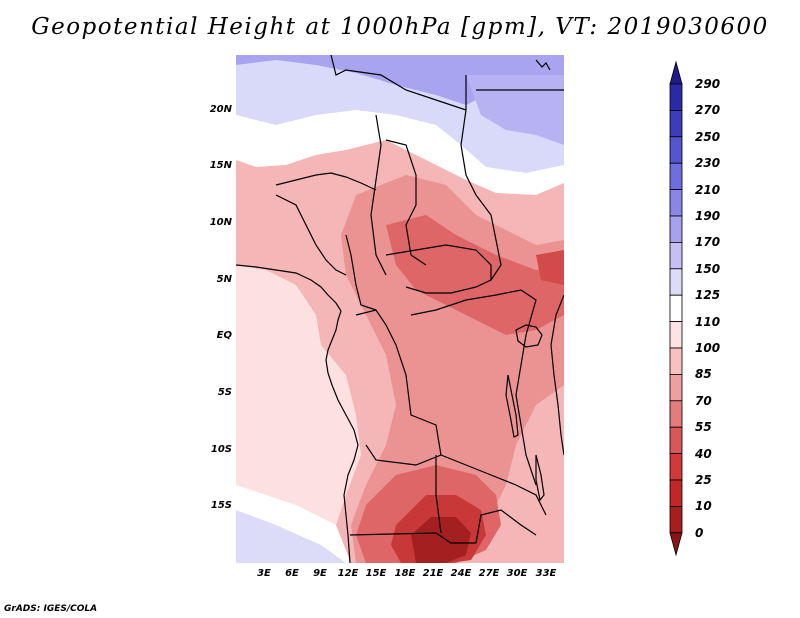 The height and width of the screenshot is (618, 800). What do you see at coordinates (348, 573) in the screenshot?
I see `lon-label: 12E` at bounding box center [348, 573].